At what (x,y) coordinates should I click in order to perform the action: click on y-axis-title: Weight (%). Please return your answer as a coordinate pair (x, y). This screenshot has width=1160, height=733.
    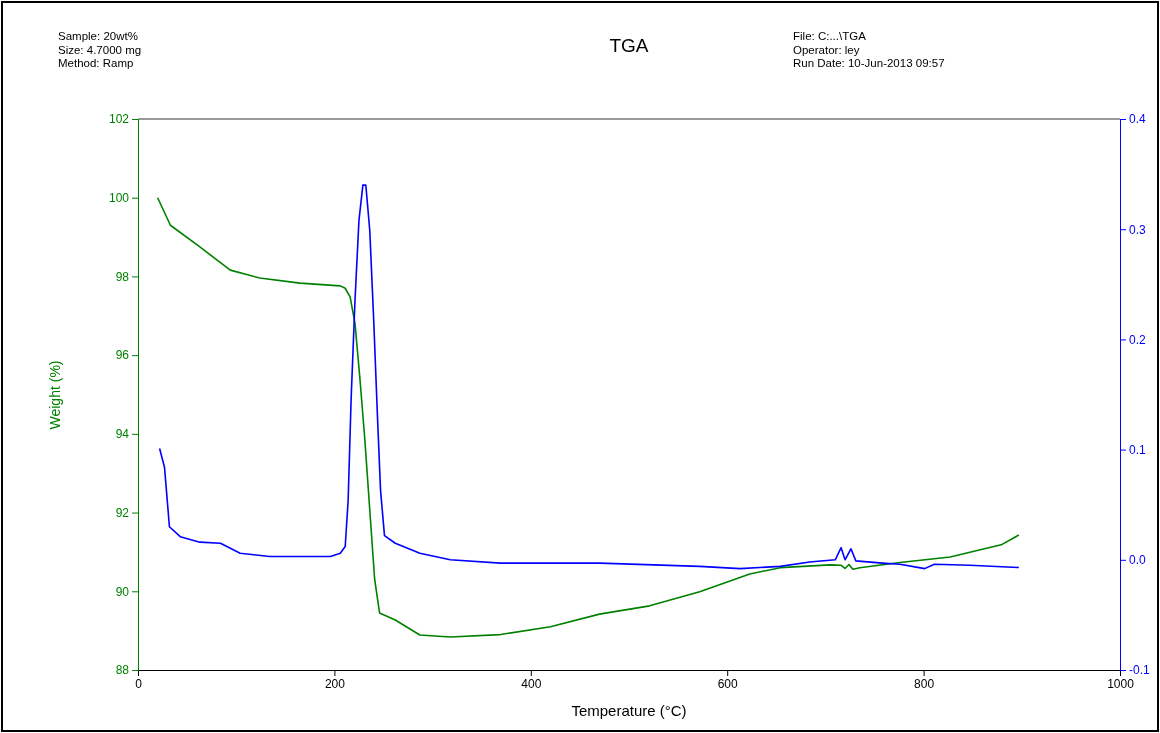
    Looking at the image, I should click on (55, 395).